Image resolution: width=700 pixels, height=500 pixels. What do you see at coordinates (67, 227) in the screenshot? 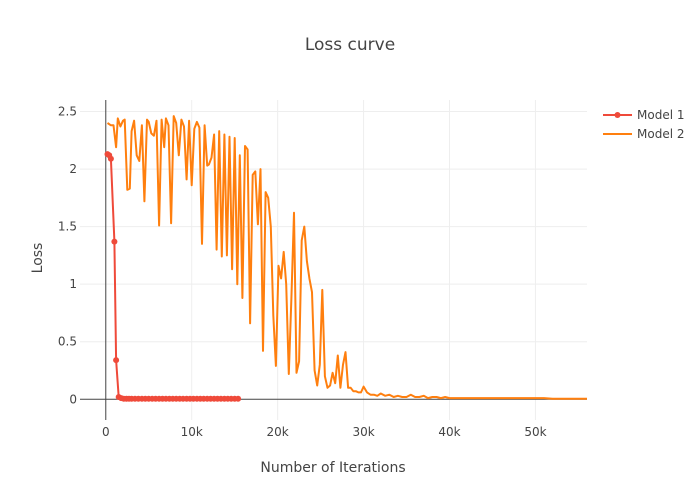
I see `y-tick-label-3: 1.5` at bounding box center [67, 227].